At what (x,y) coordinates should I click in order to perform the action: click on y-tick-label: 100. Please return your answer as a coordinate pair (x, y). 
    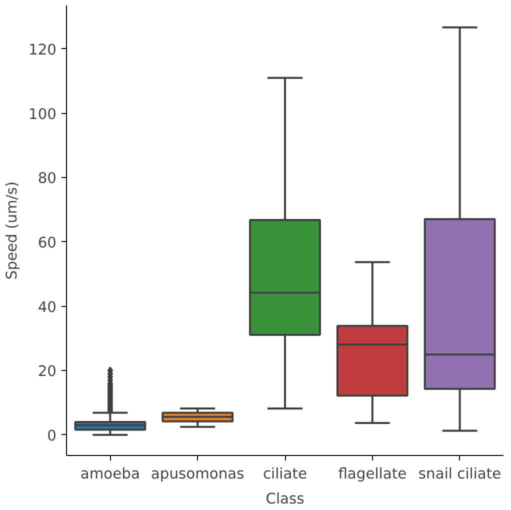
    Looking at the image, I should click on (42, 114).